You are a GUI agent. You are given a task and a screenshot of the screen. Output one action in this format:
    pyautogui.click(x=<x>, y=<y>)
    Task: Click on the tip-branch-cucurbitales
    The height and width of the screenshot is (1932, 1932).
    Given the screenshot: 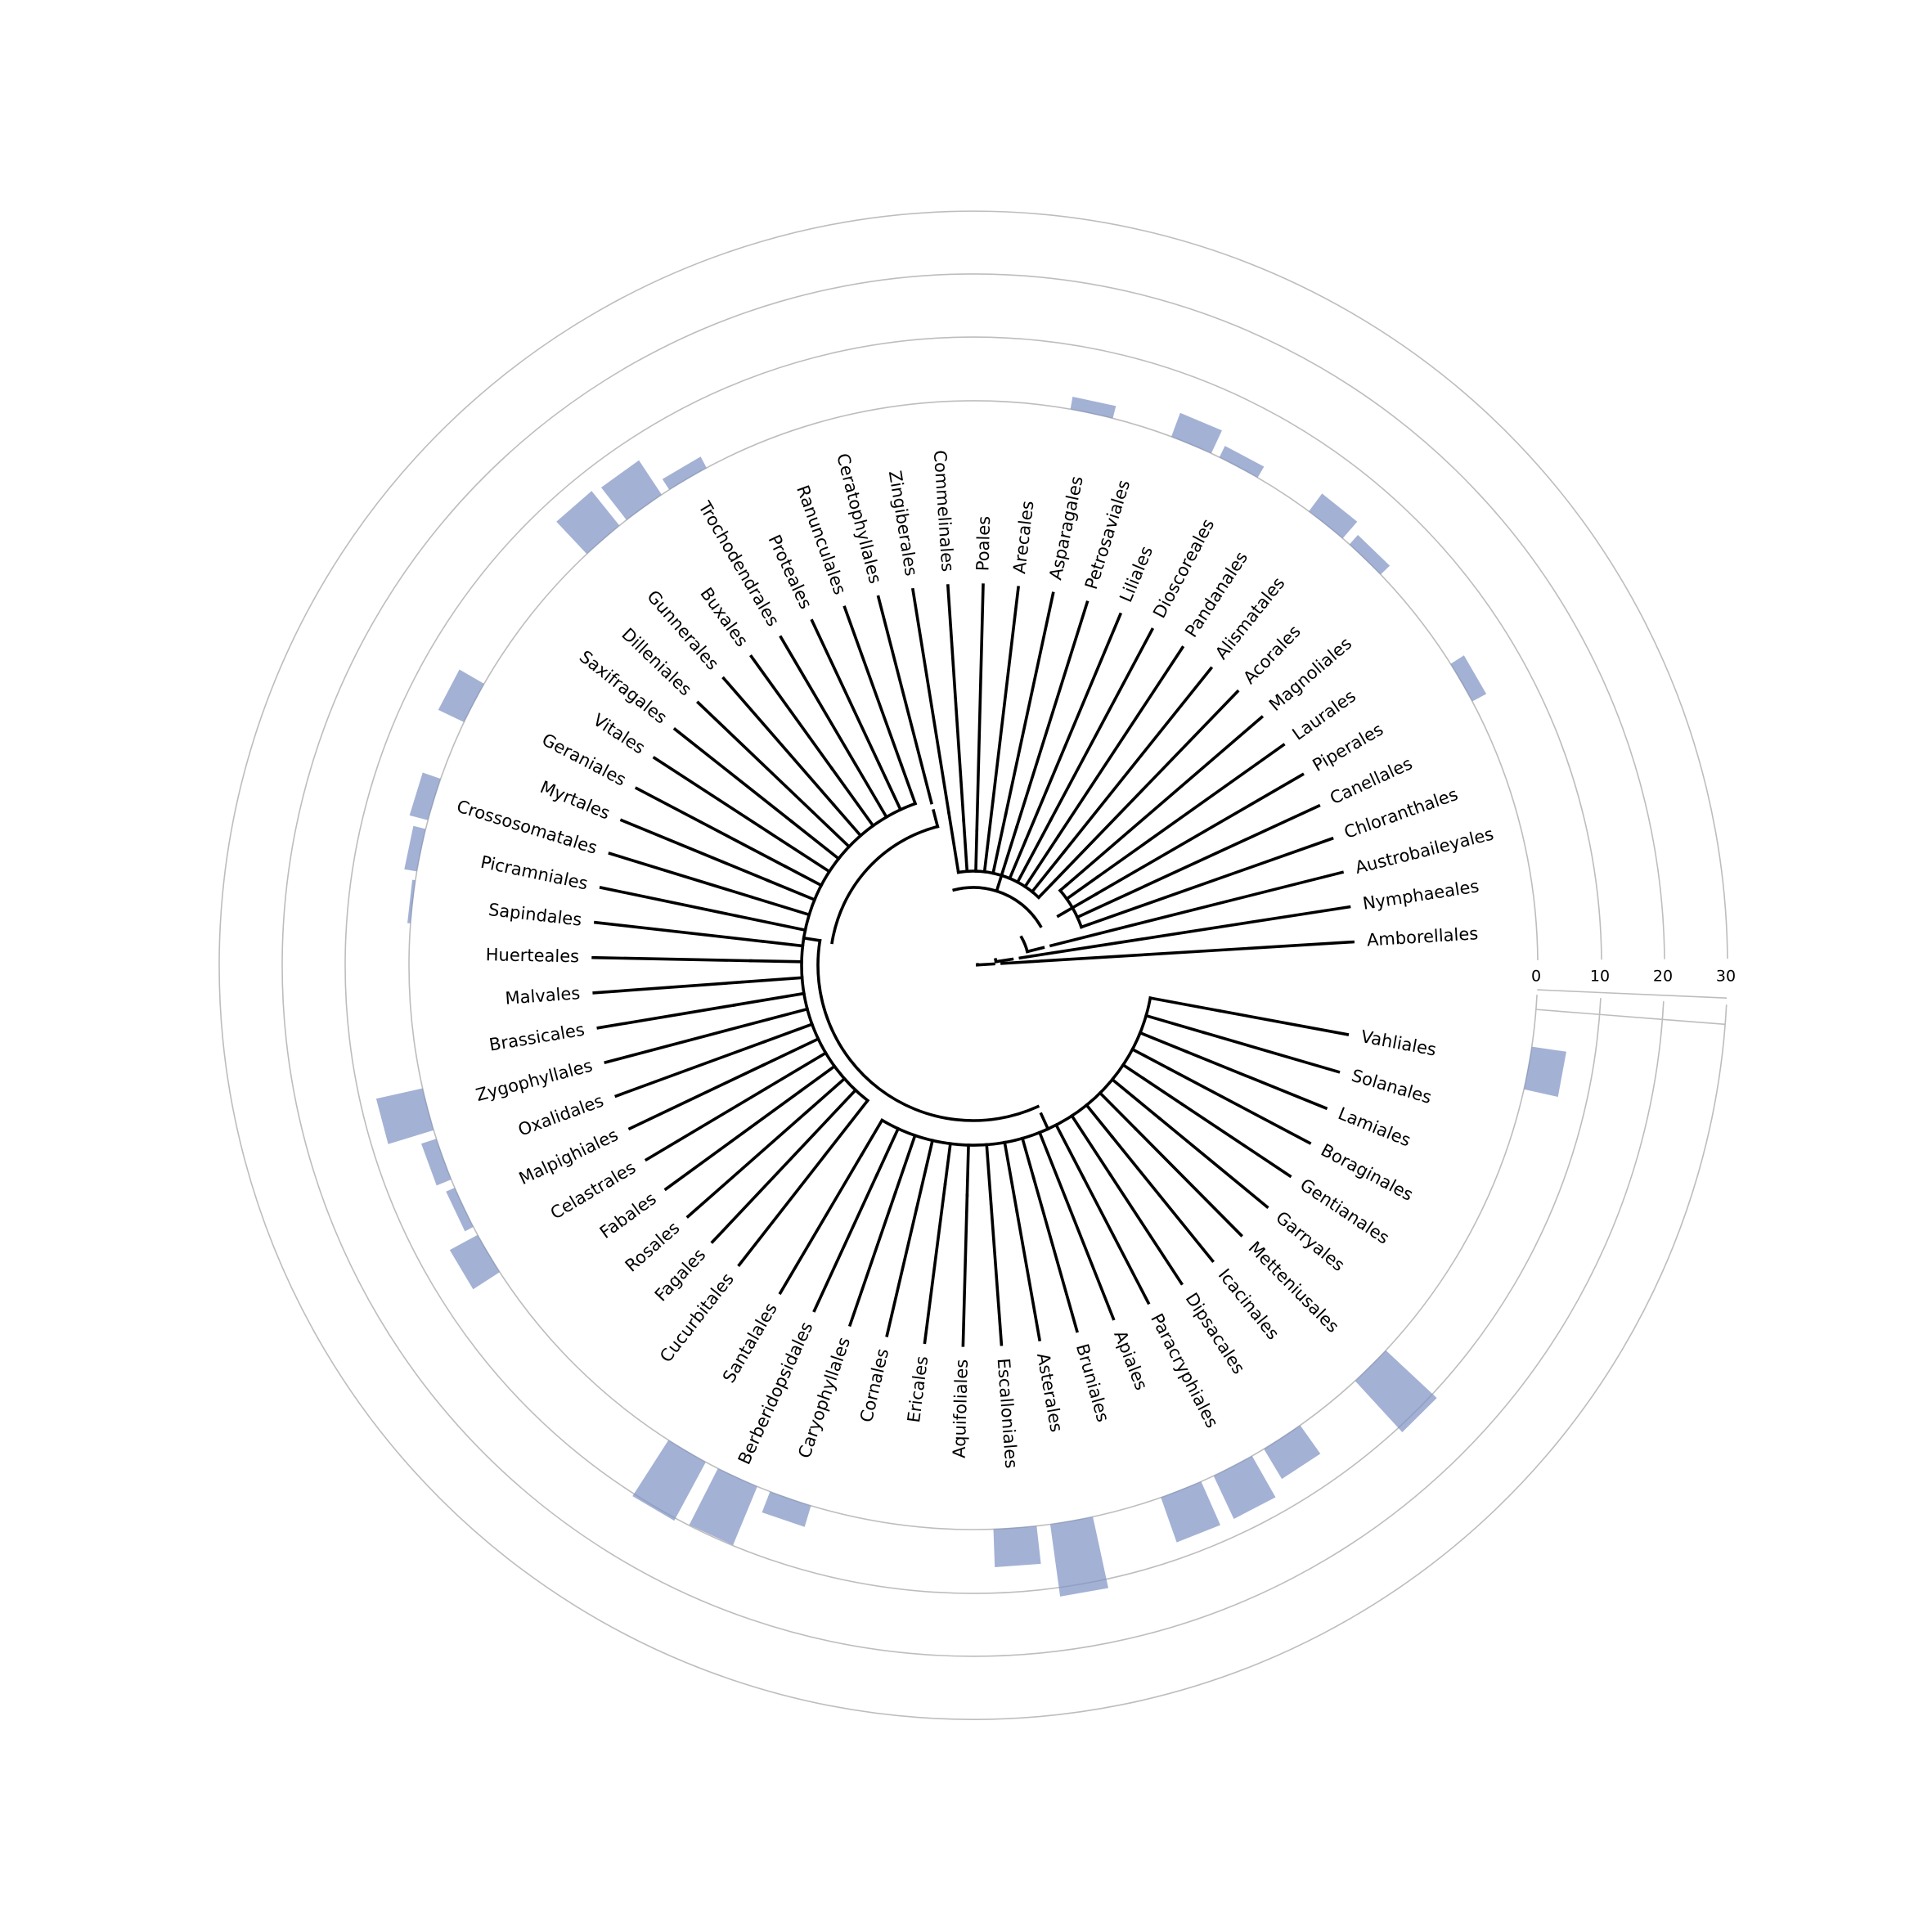 What is the action you would take?
    pyautogui.click(x=782, y=1210)
    